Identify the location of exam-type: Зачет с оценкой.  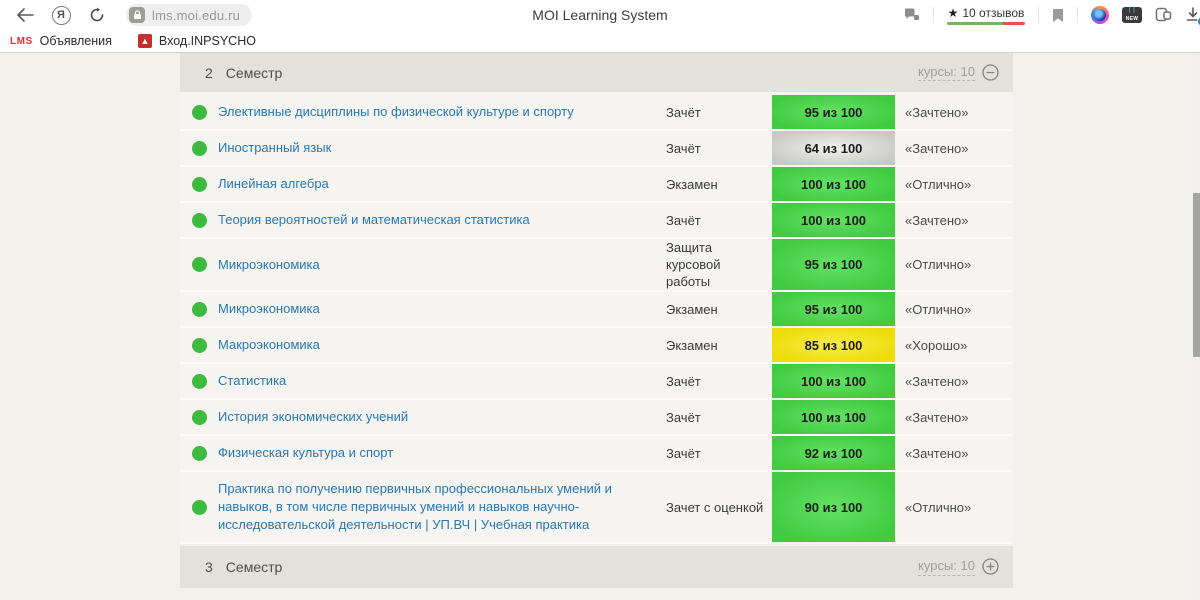
(715, 507).